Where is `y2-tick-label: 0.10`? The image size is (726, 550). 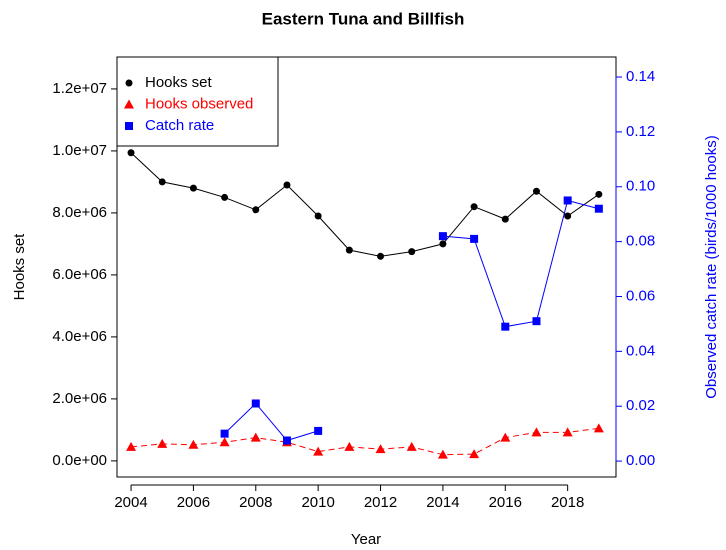 y2-tick-label: 0.10 is located at coordinates (640, 186).